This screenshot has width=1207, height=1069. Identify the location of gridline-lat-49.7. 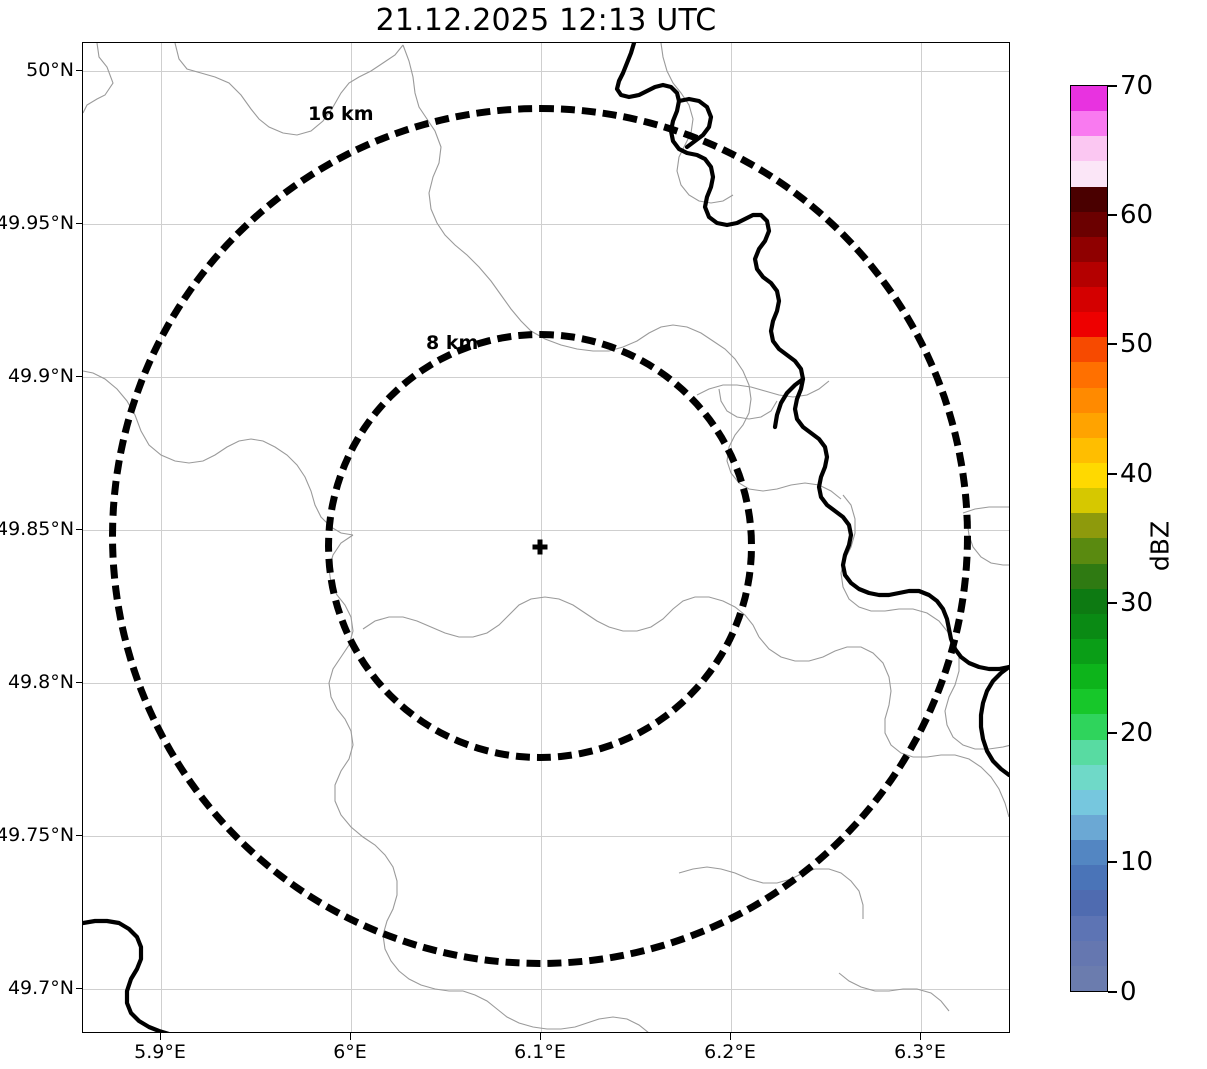
(546, 989).